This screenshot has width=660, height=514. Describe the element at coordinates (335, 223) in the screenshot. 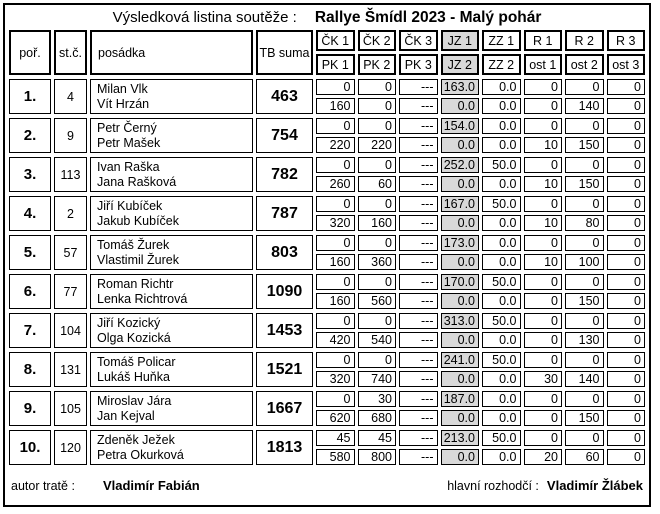

I see `stage-value-cell: 320` at that location.